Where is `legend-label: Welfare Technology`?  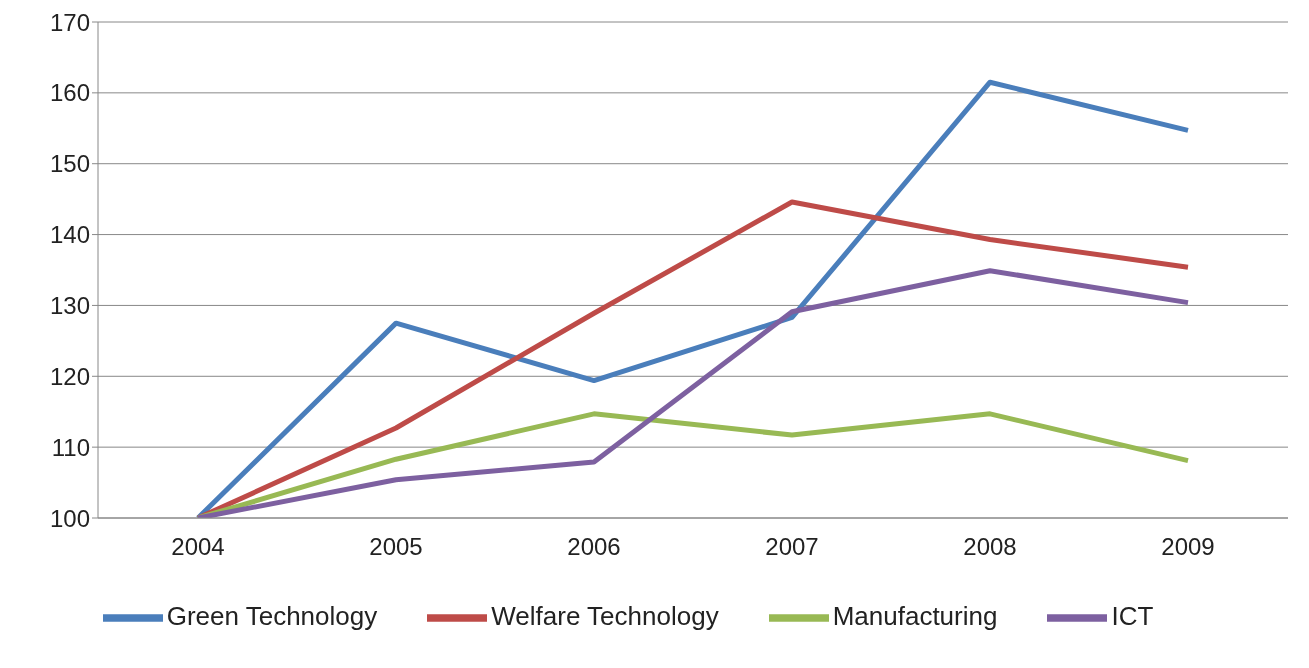 legend-label: Welfare Technology is located at coordinates (605, 615).